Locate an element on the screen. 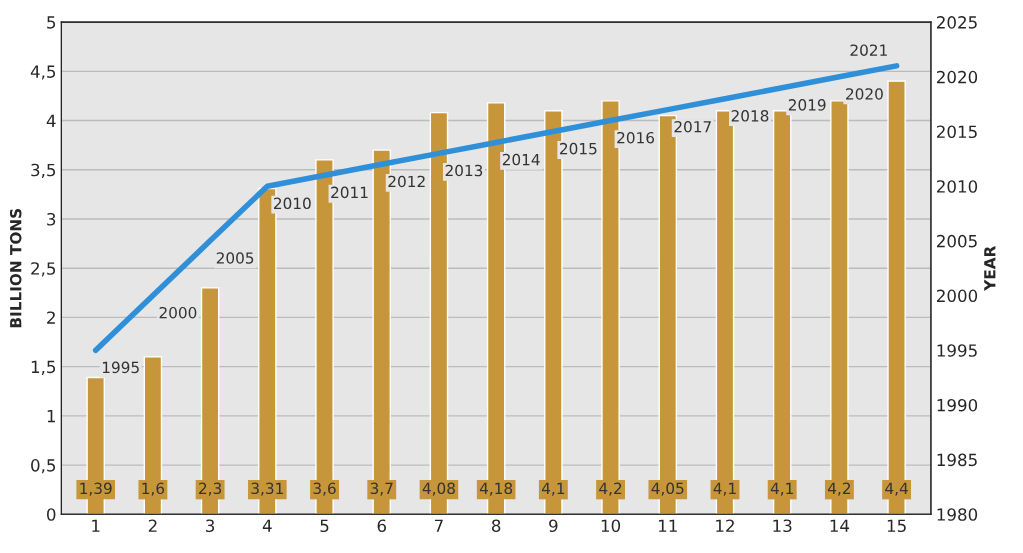 The height and width of the screenshot is (553, 1023). x-tick-label: 6 is located at coordinates (381, 526).